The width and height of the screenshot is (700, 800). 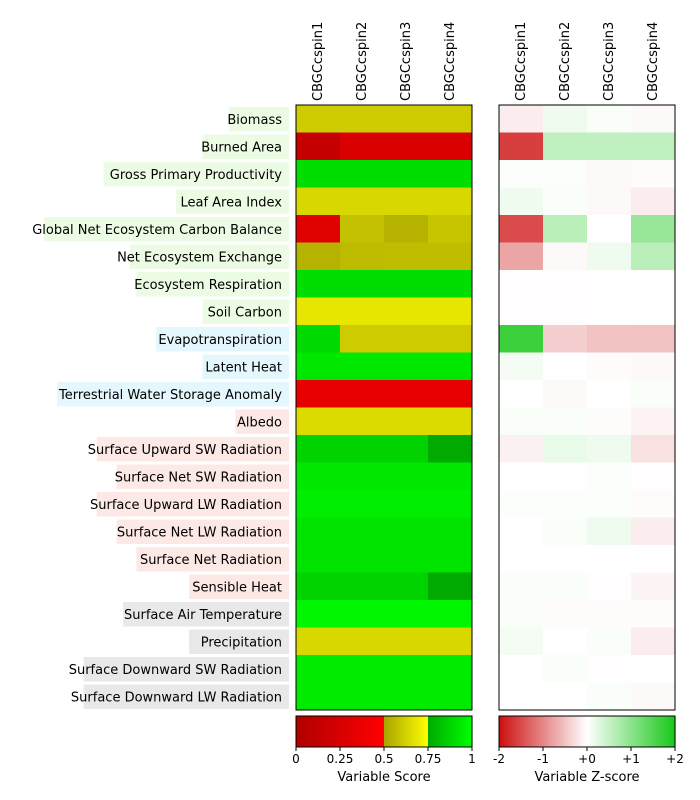 I want to click on zscore-column-header: CBGCcspin3, so click(x=609, y=61).